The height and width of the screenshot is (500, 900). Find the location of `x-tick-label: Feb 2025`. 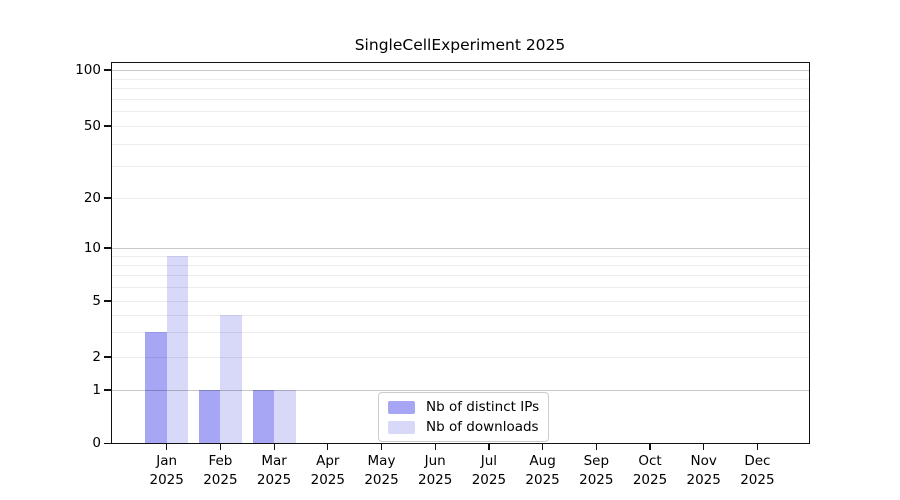

x-tick-label: Feb 2025 is located at coordinates (220, 470).